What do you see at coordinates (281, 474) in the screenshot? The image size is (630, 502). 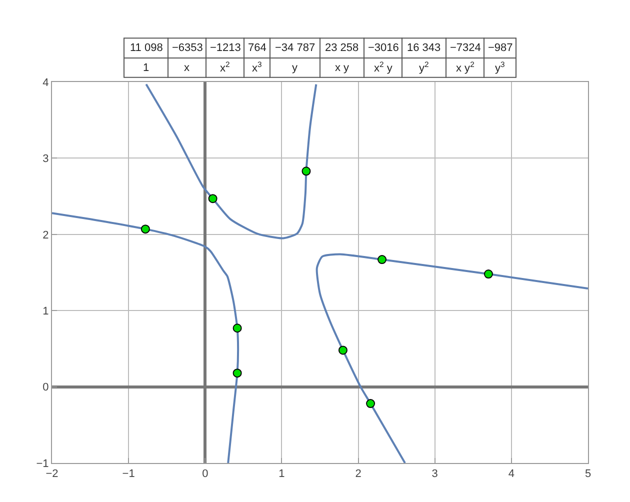 I see `x-tick-label: 1` at bounding box center [281, 474].